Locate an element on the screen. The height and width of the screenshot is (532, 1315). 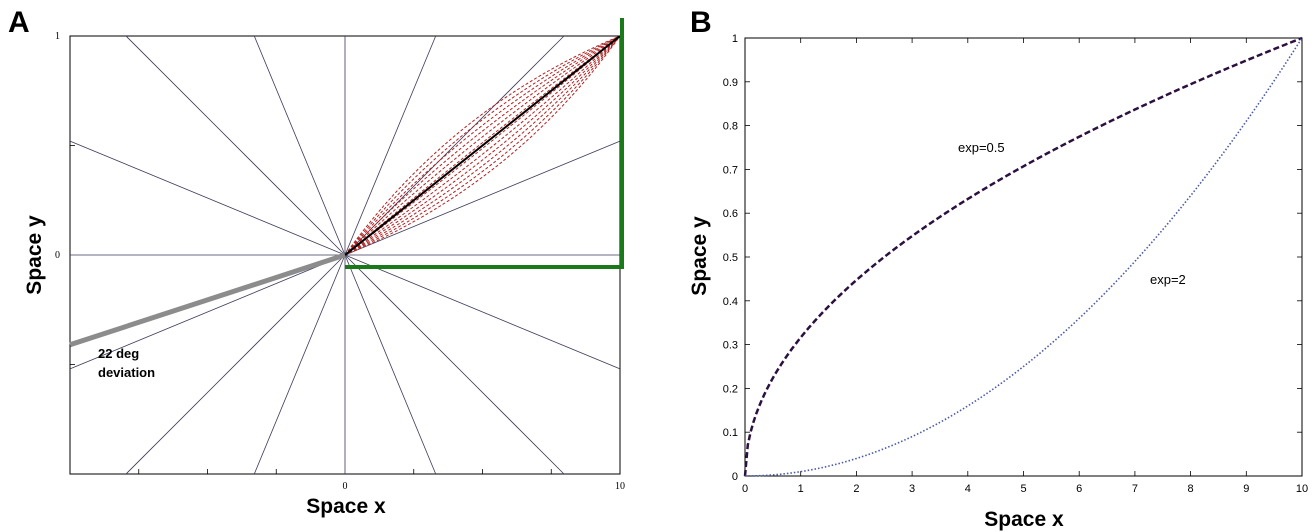
deviation-annotation-line-2: deviation is located at coordinates (126, 372).